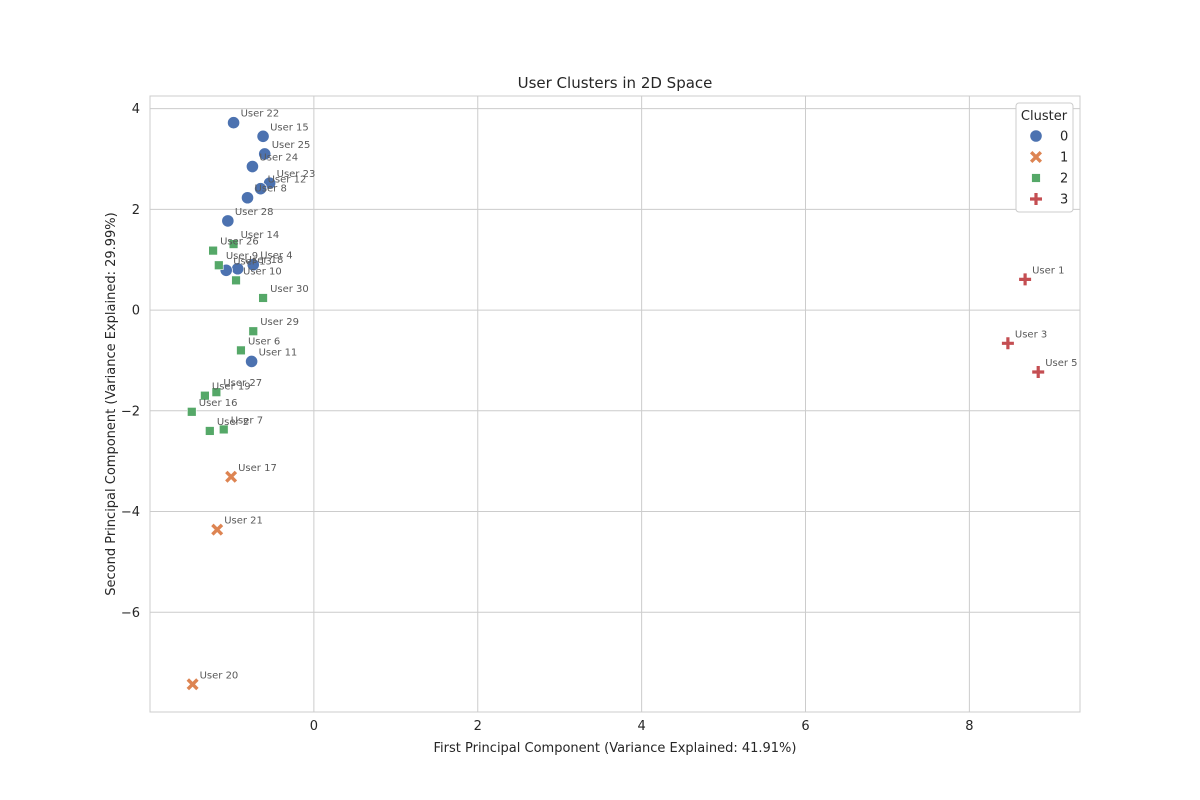  Describe the element at coordinates (1064, 158) in the screenshot. I see `legend-label: 1` at that location.